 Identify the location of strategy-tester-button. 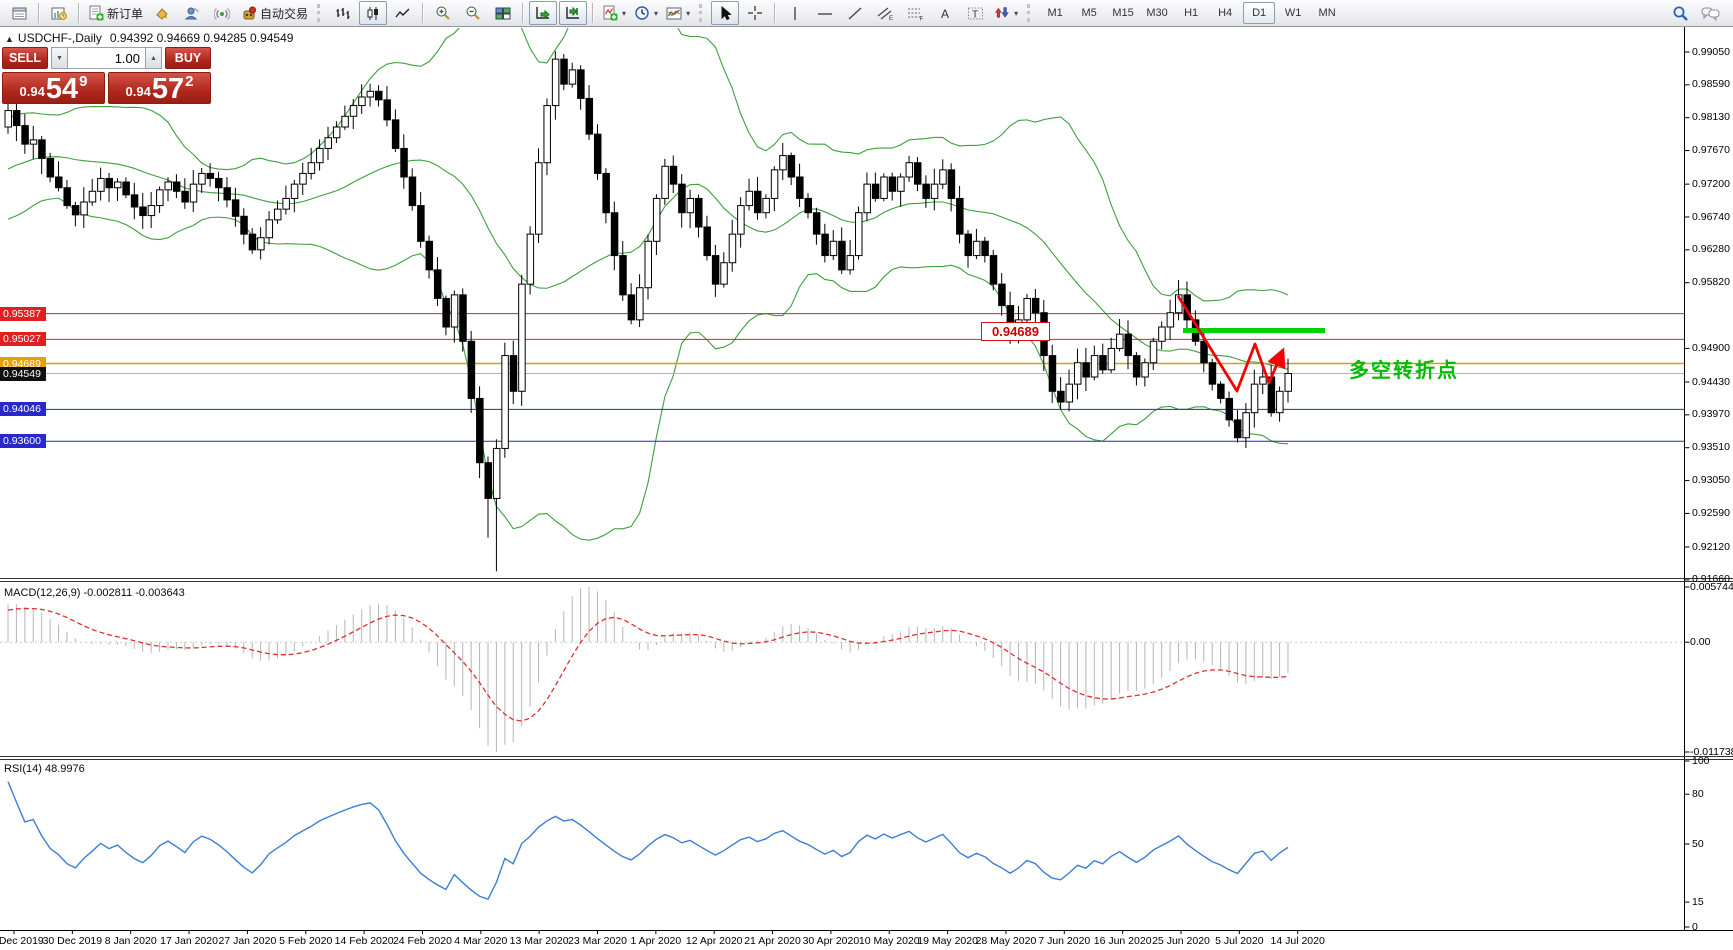
(59, 13).